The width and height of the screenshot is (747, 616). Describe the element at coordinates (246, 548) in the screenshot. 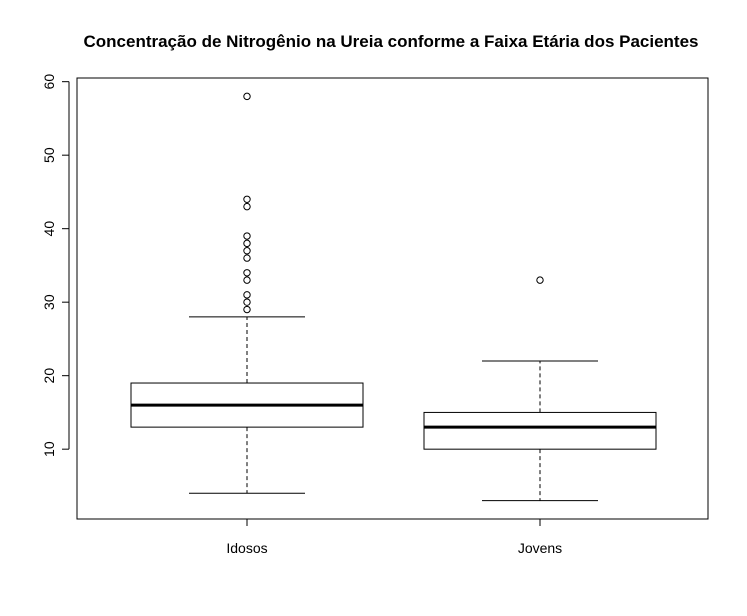

I see `x-tick-label: Idosos` at that location.